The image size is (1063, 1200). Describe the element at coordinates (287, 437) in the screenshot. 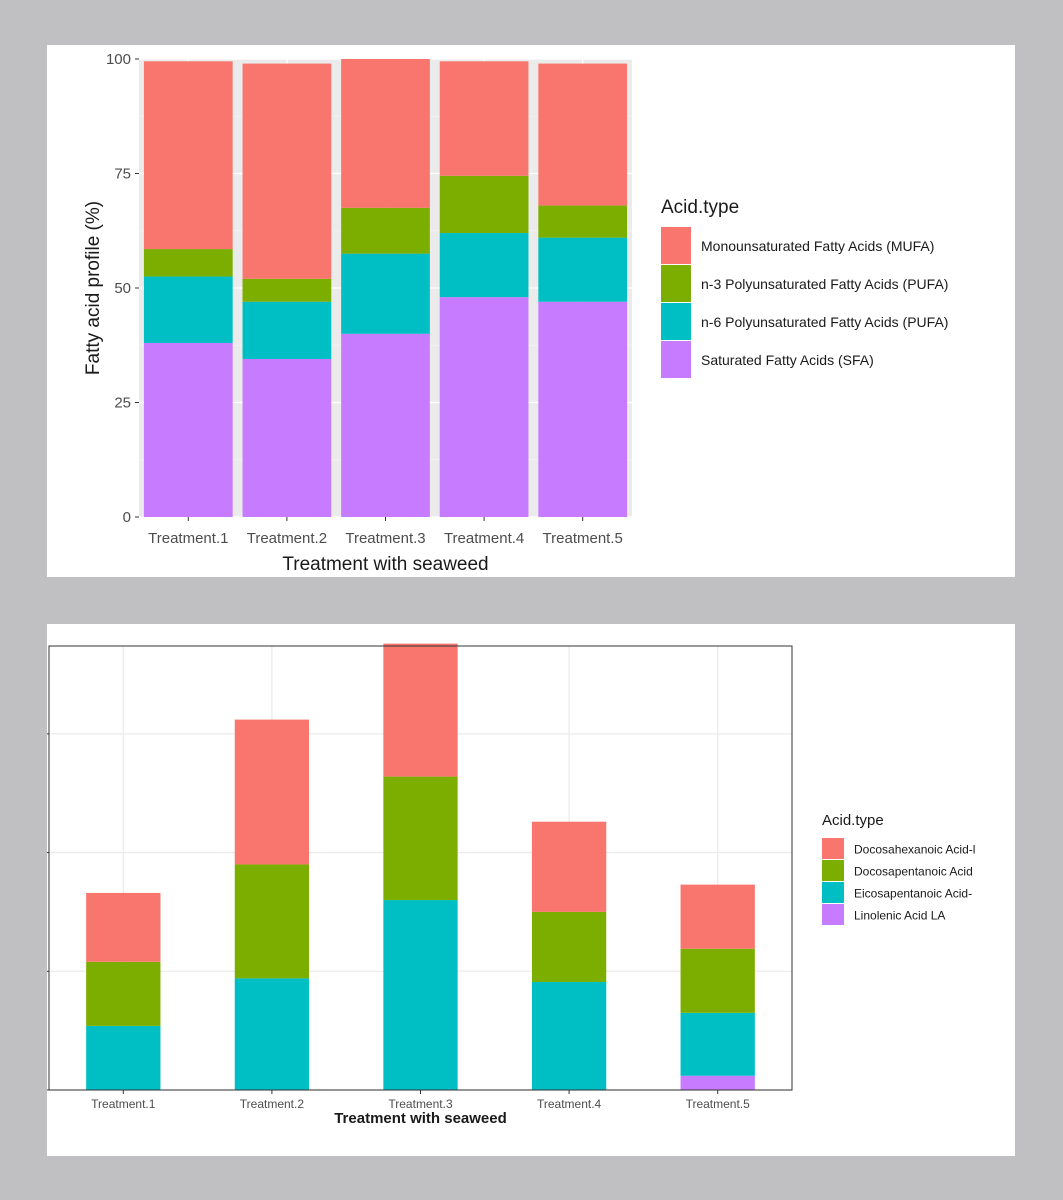

I see `bar-treatment-2-saturated-fatty-acids-sfa` at that location.